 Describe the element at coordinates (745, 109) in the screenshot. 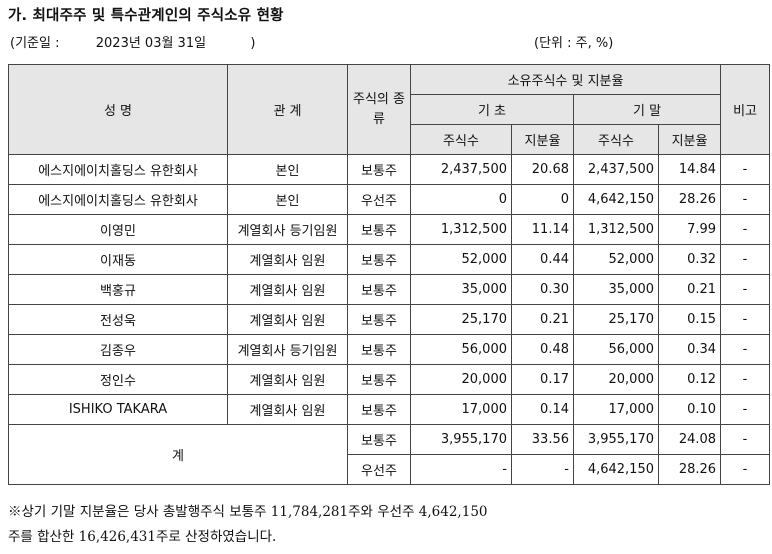

I see `header-remarks: 비고` at that location.